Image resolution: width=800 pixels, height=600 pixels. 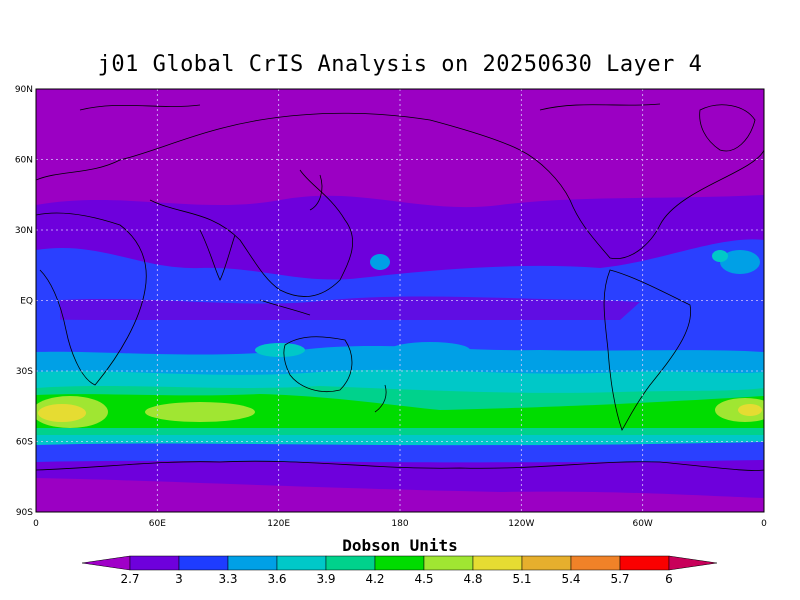 What do you see at coordinates (400, 545) in the screenshot?
I see `colorbar-title: Dobson Units` at bounding box center [400, 545].